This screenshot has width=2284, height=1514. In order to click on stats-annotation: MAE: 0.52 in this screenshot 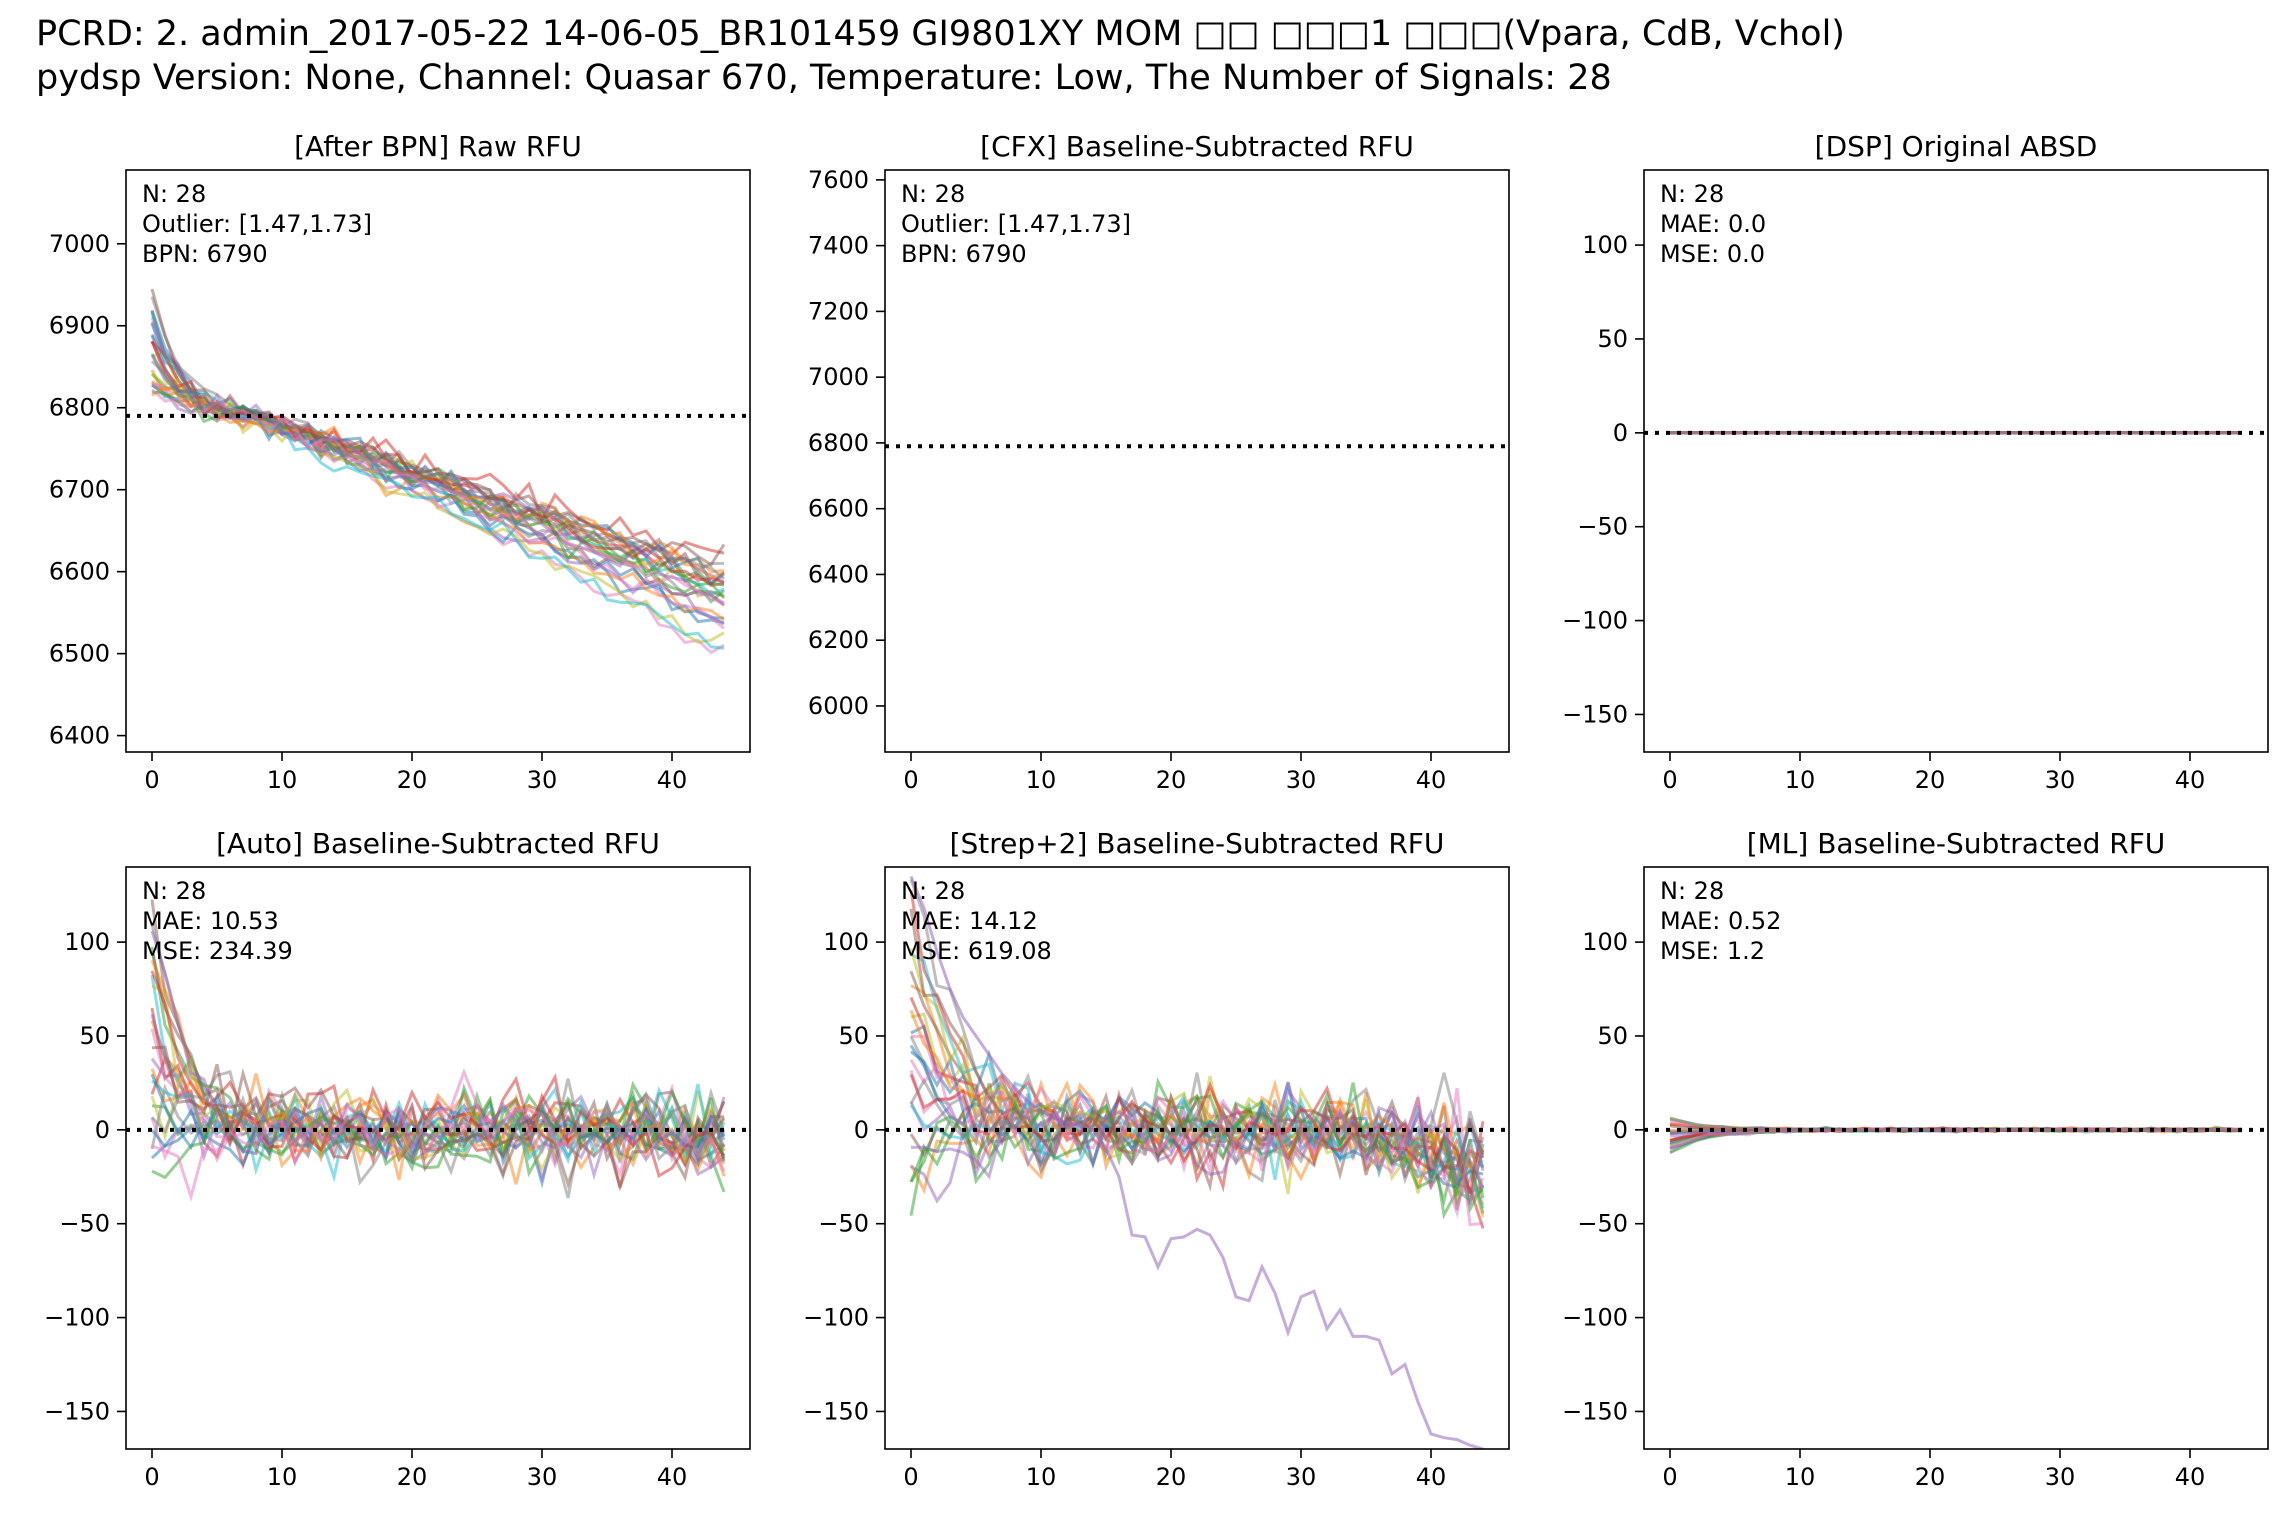, I will do `click(1720, 921)`.